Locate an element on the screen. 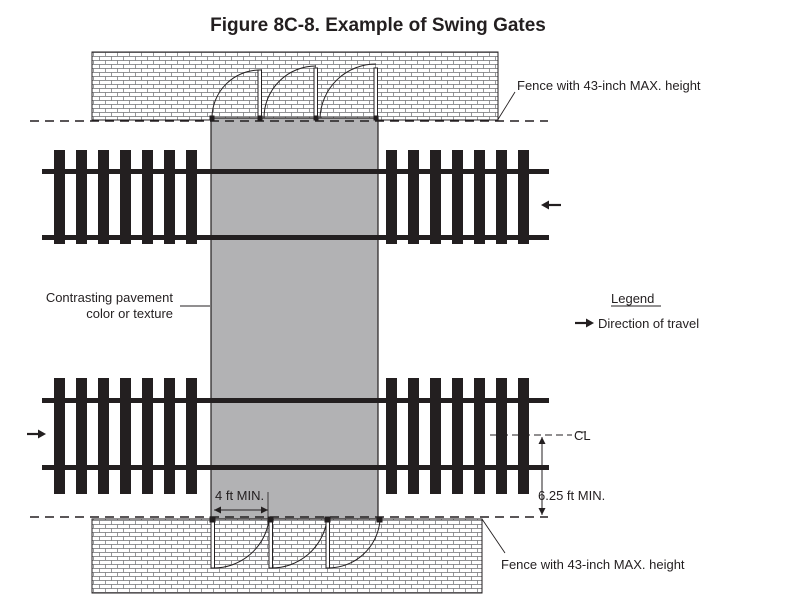  bottom-brick-wall is located at coordinates (287, 556).